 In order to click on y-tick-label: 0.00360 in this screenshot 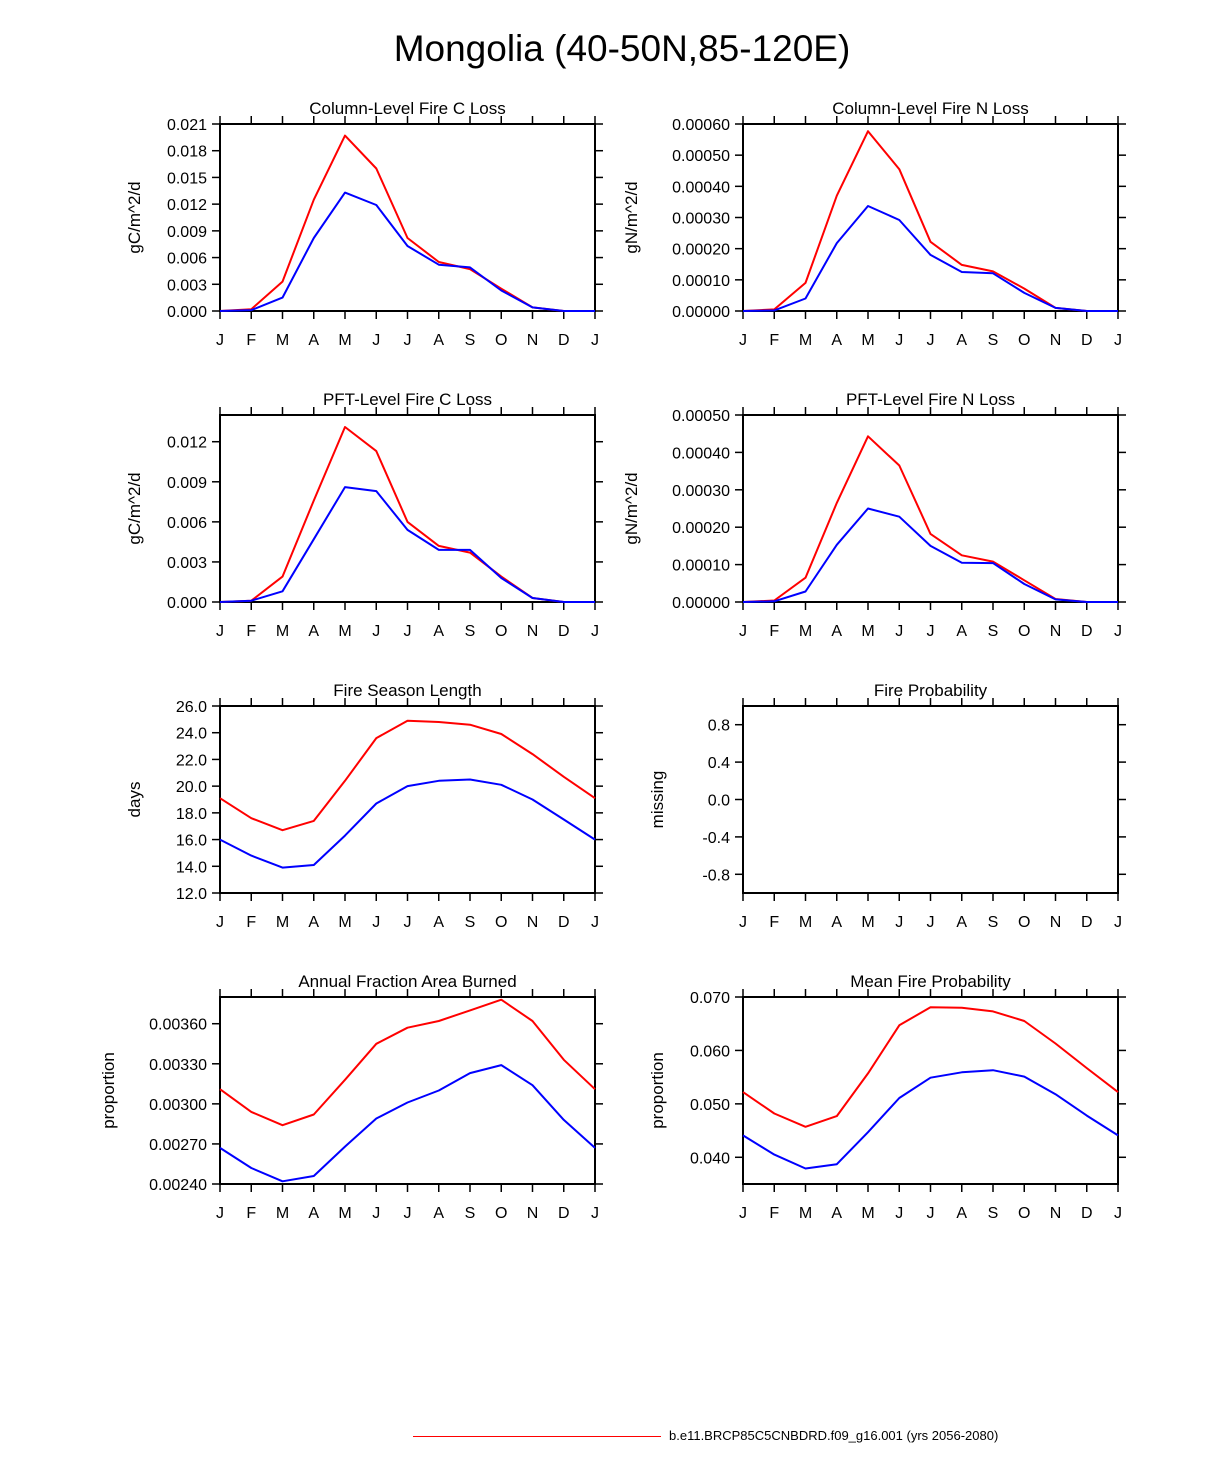, I will do `click(178, 1025)`.